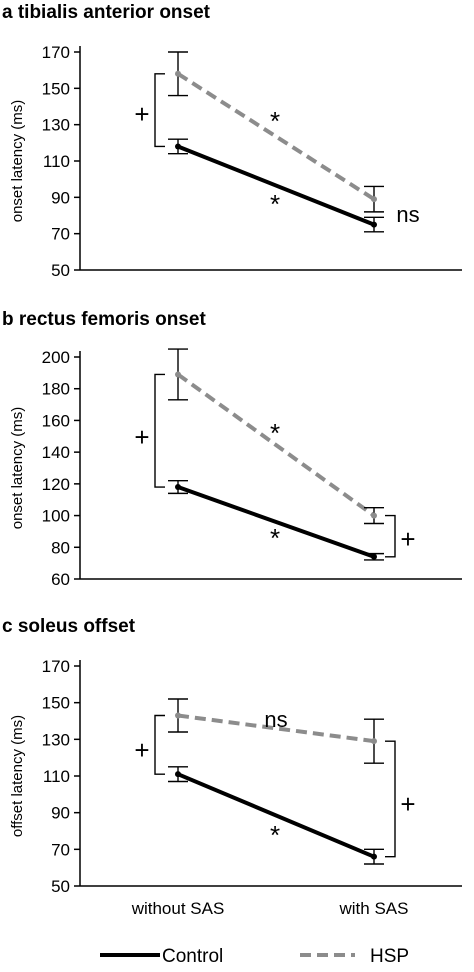 Image resolution: width=474 pixels, height=972 pixels. Describe the element at coordinates (389, 956) in the screenshot. I see `legend-label: HSP` at that location.